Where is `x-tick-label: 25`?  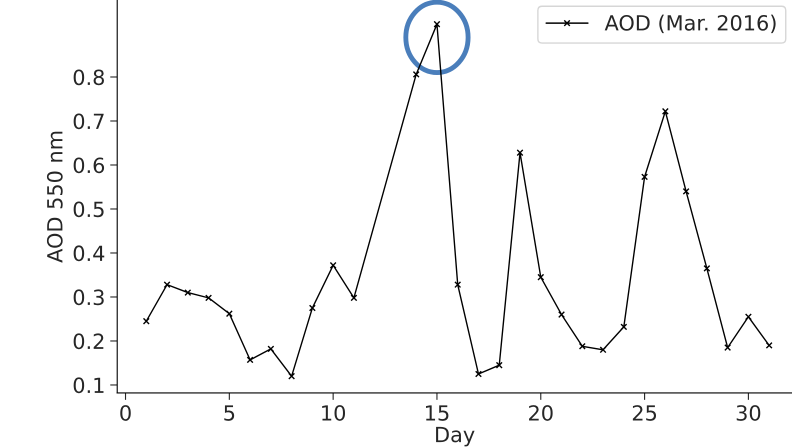 x-tick-label: 25 is located at coordinates (644, 413).